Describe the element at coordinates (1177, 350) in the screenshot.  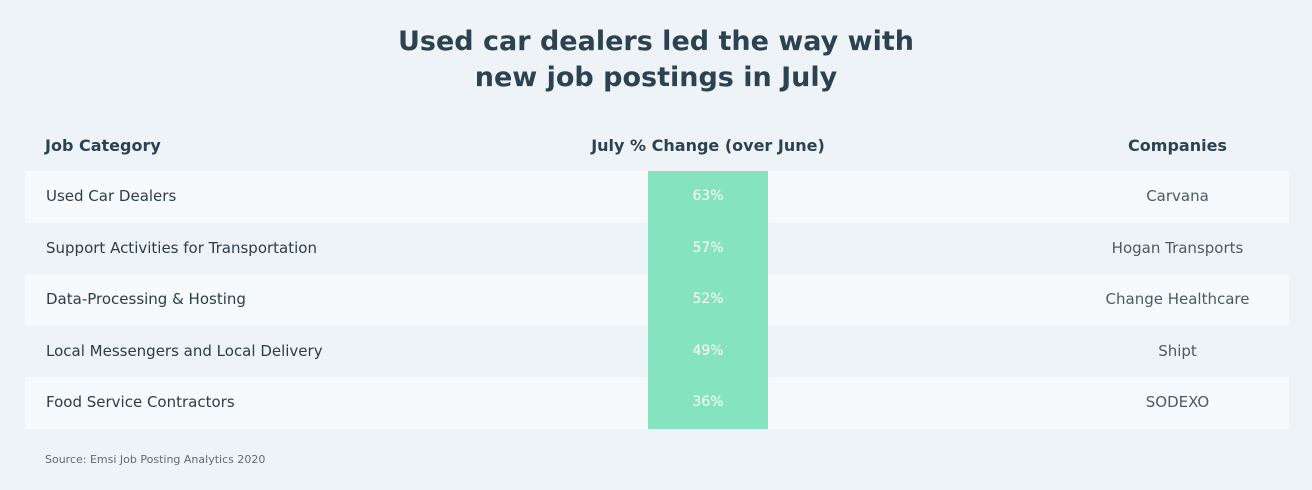
I see `row-company: Shipt` at that location.